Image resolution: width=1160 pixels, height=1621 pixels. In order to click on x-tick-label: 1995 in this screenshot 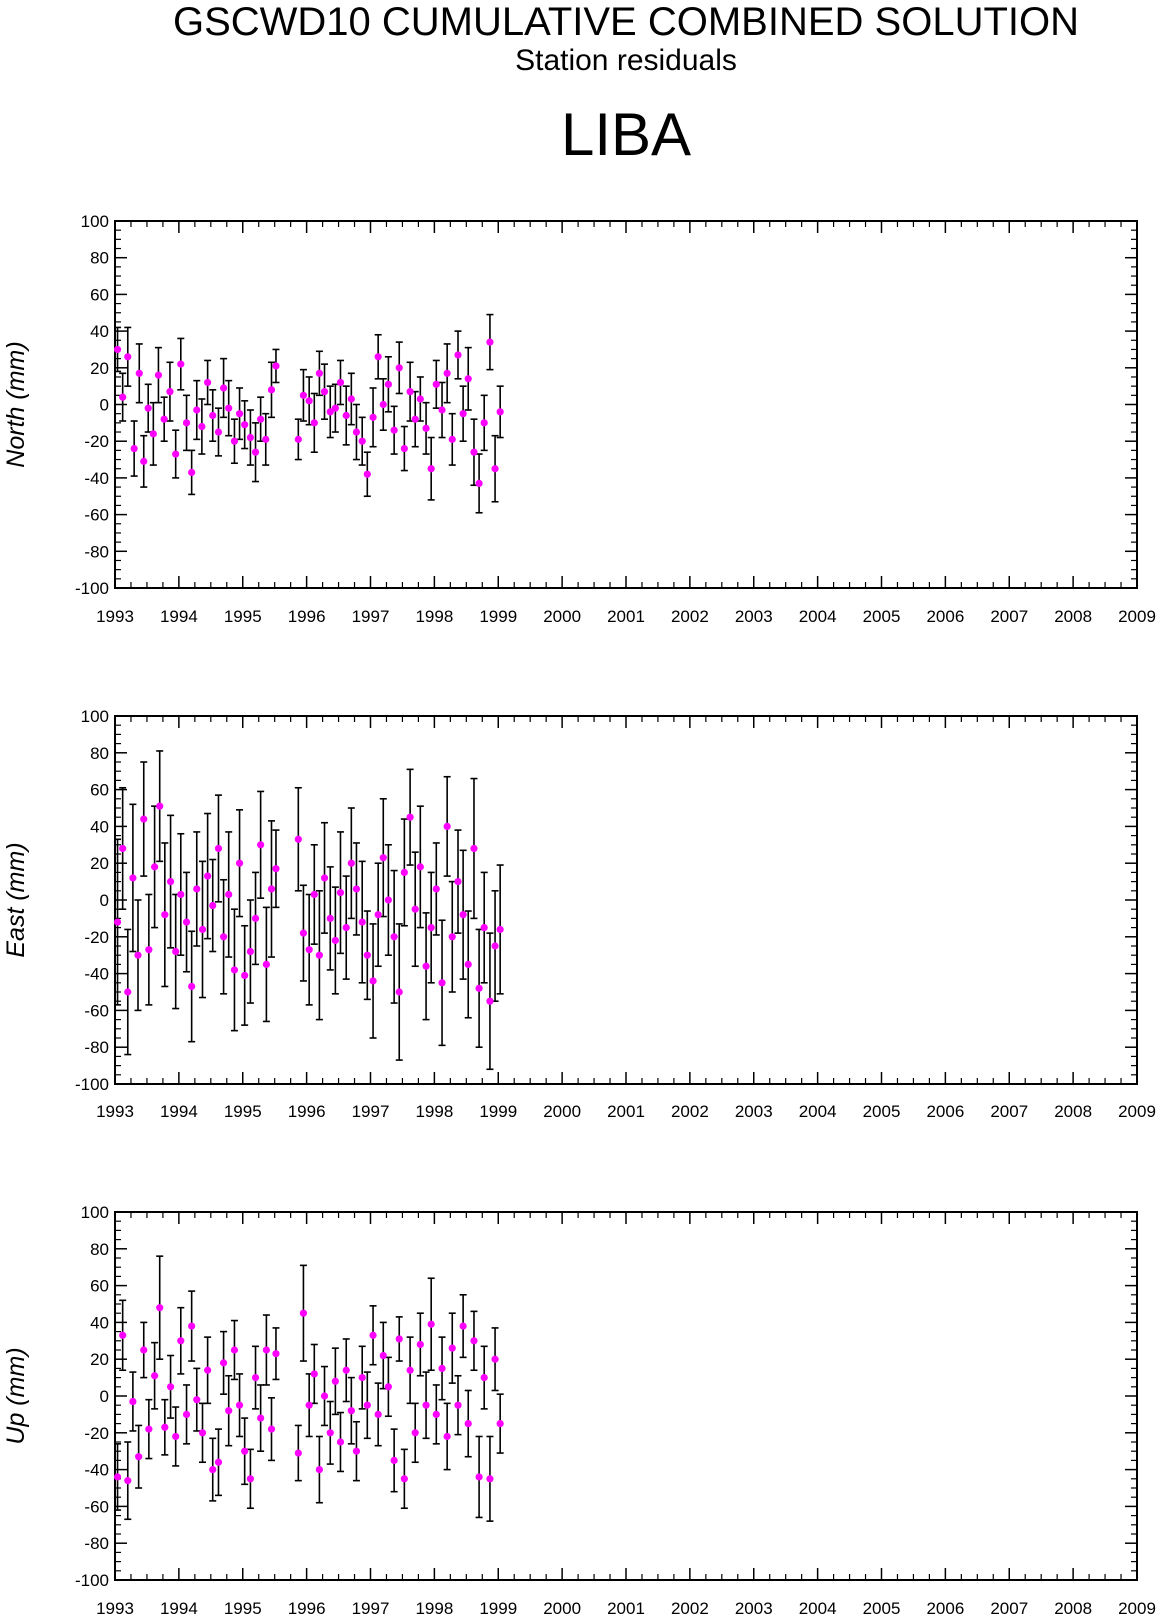, I will do `click(243, 616)`.